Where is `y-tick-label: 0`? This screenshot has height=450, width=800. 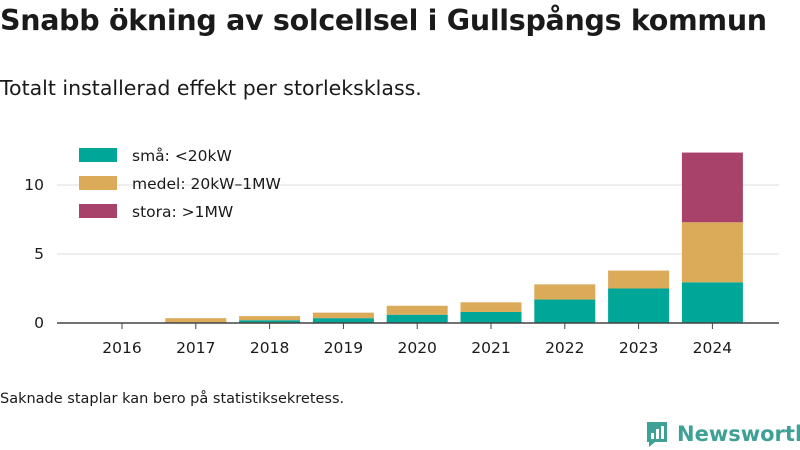 y-tick-label: 0 is located at coordinates (39, 323).